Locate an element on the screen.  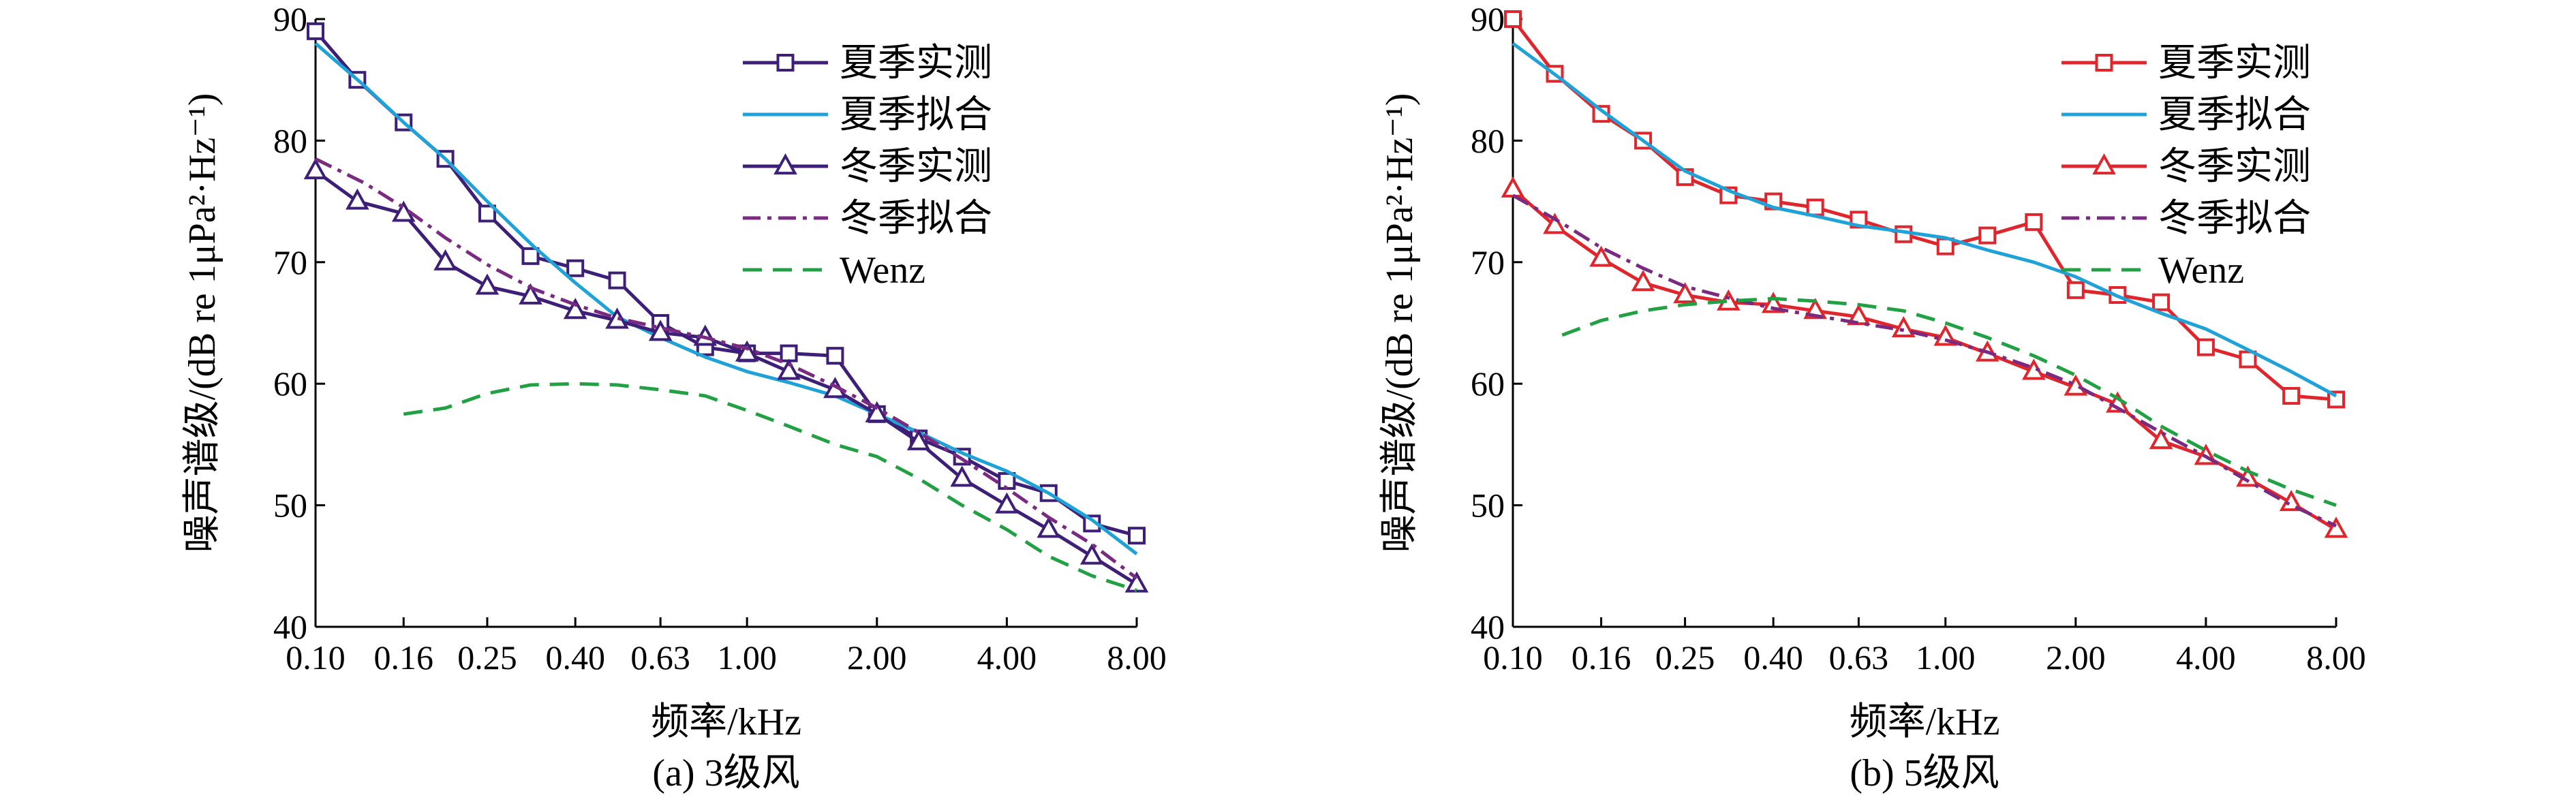
x-tick-label: 4.00 is located at coordinates (1007, 657).